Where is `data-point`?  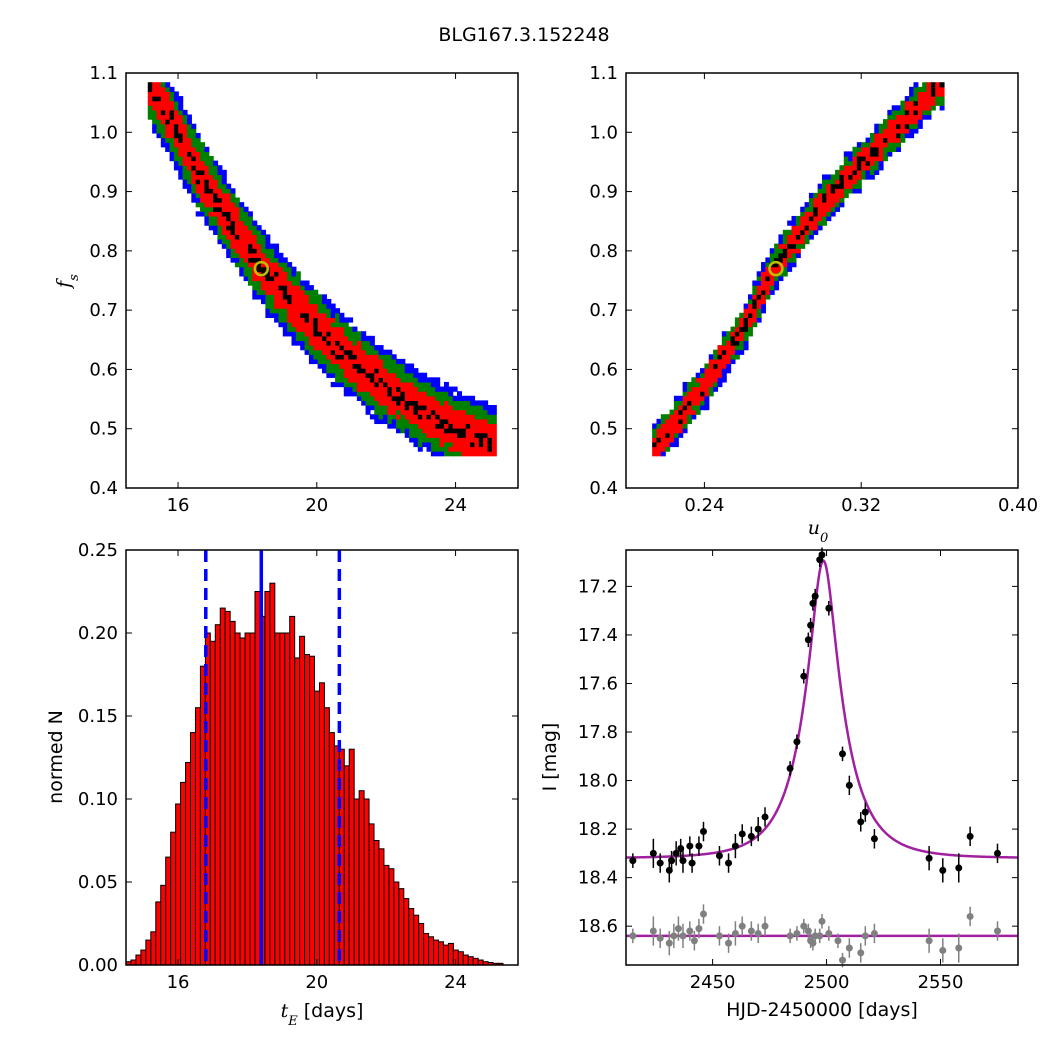 data-point is located at coordinates (808, 640).